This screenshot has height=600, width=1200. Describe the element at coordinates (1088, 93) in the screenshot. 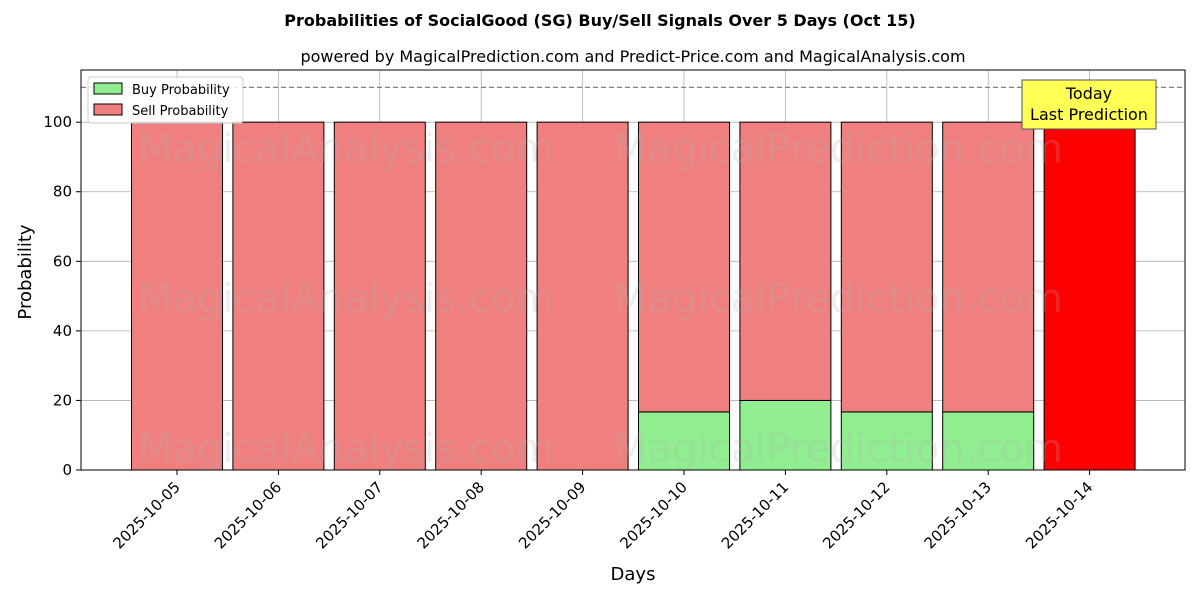

I see `annotation-line-1: Today` at that location.